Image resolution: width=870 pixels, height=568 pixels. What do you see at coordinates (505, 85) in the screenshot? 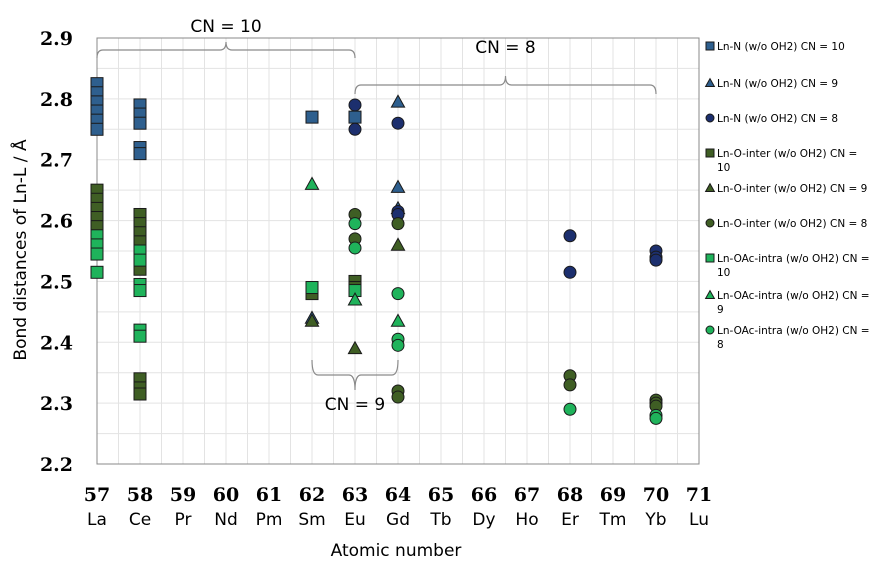
I see `annotation-brace-cn8` at bounding box center [505, 85].